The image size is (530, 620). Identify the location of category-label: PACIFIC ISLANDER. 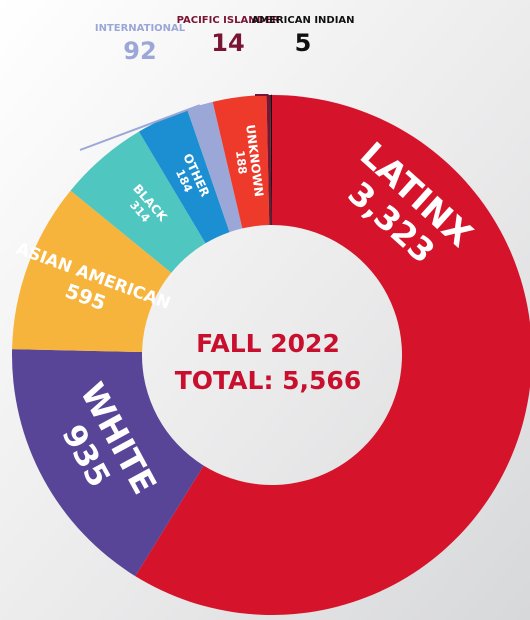
(228, 20).